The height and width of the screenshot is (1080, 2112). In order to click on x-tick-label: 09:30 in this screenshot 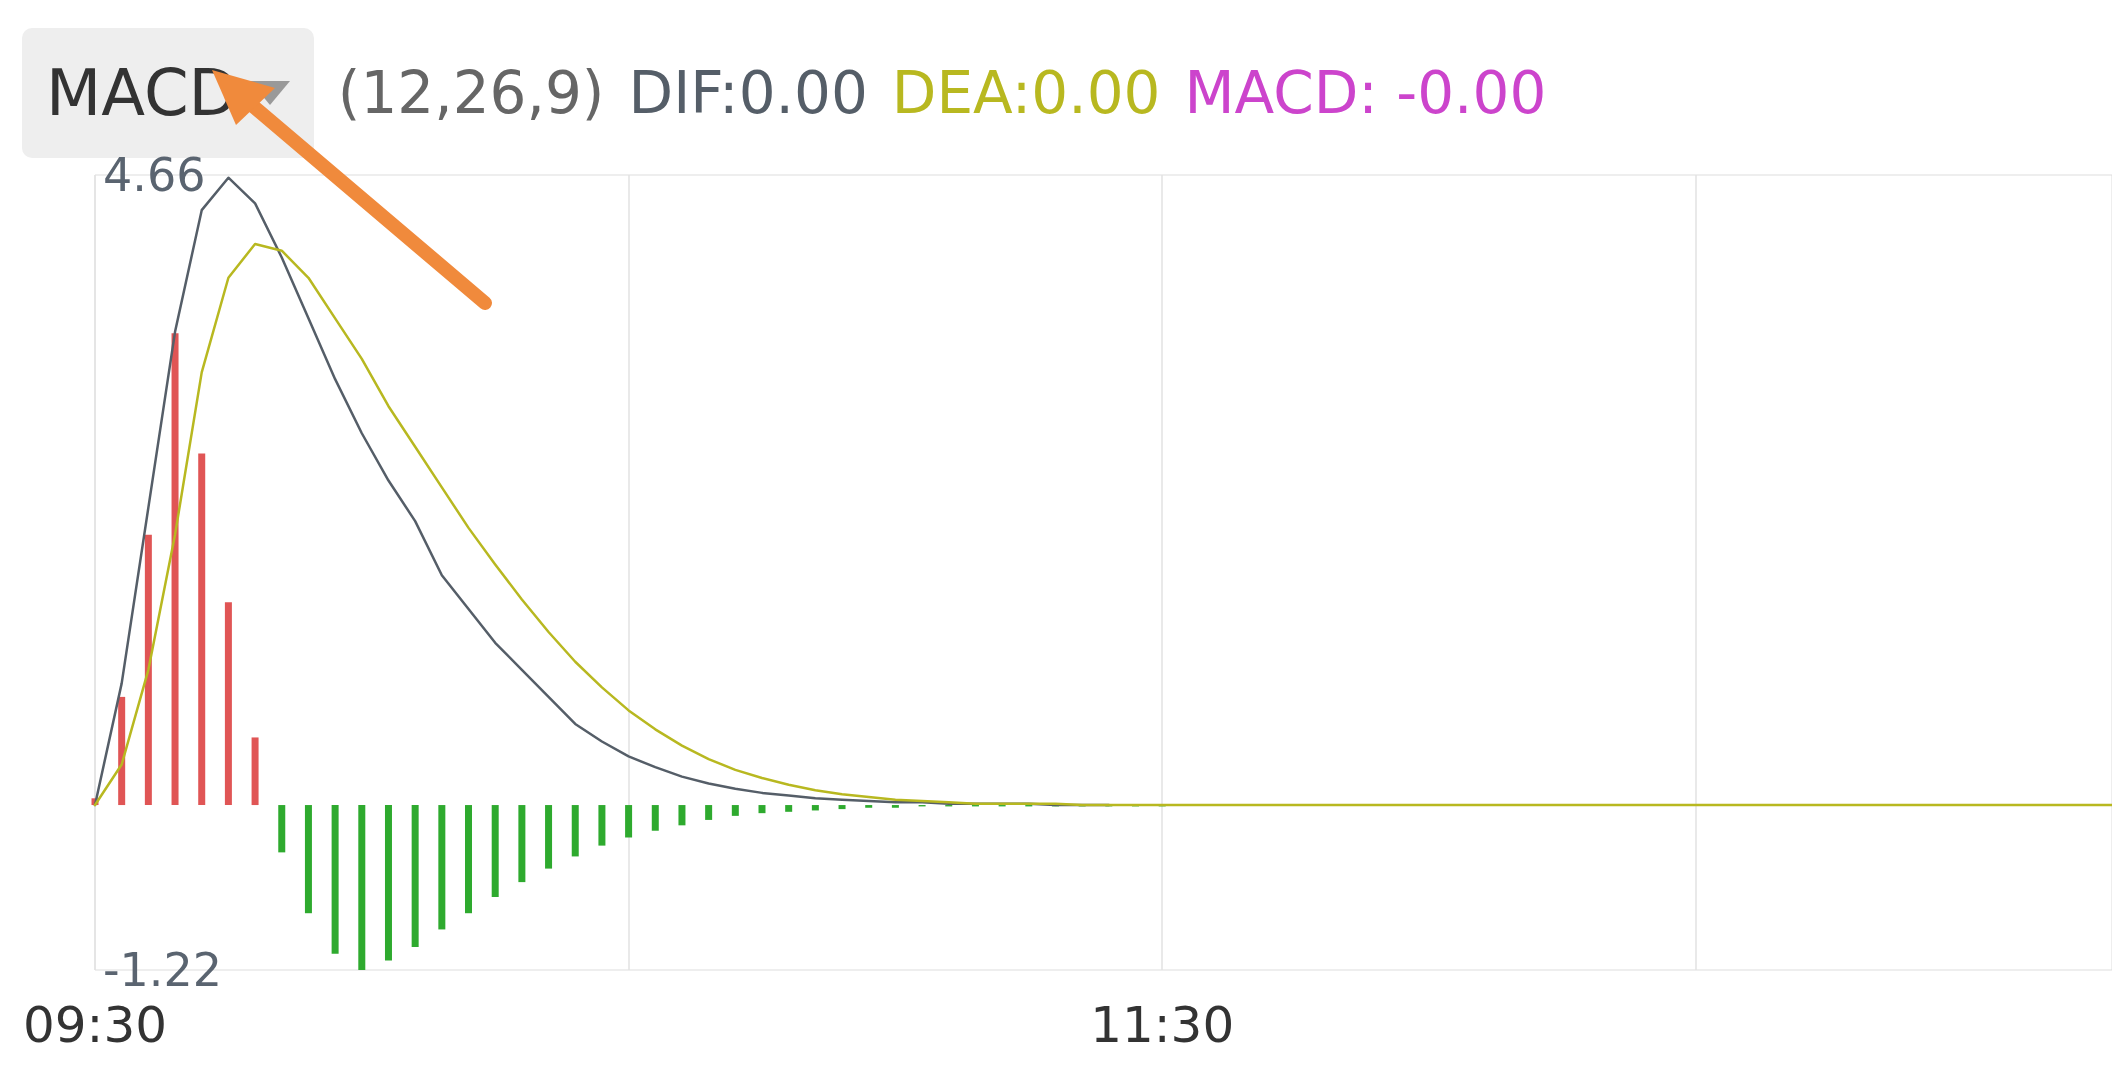, I will do `click(95, 1025)`.